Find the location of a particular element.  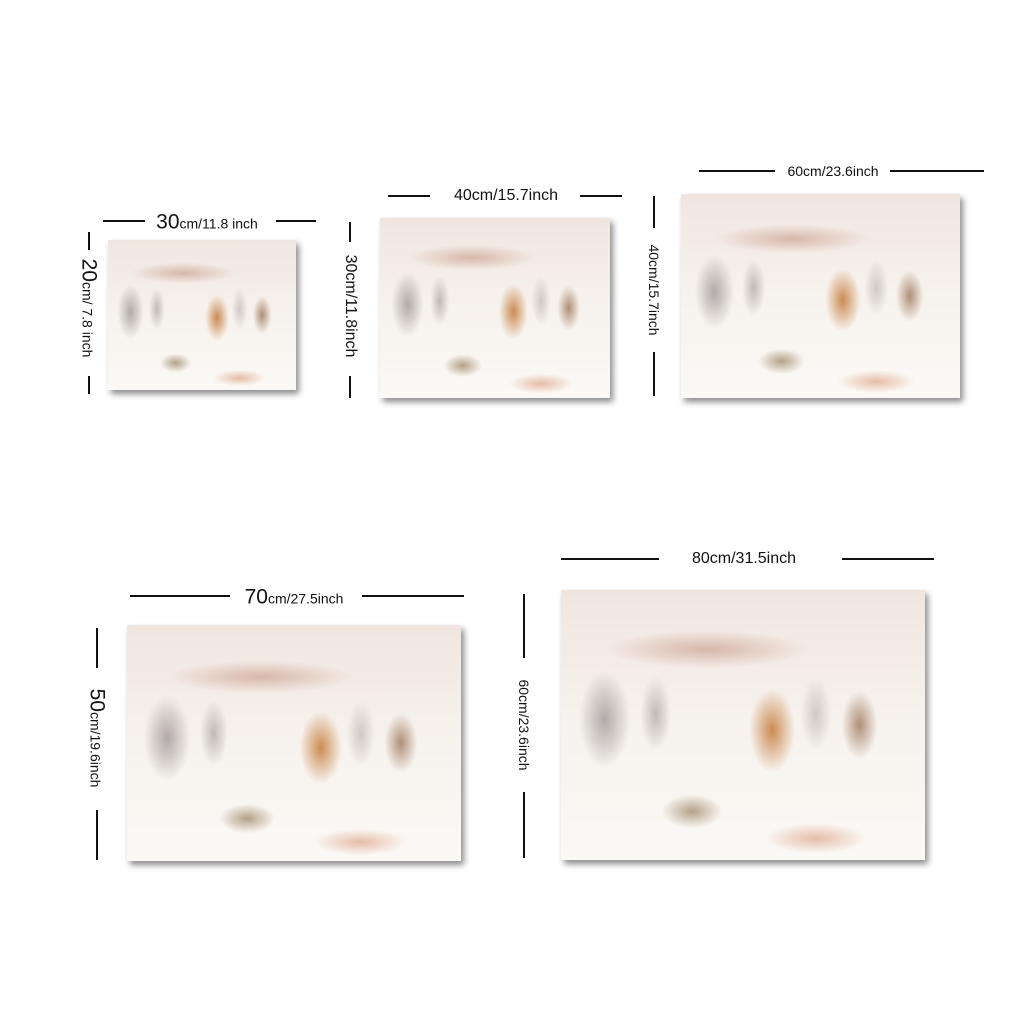

height-unit: cm/19.6inch is located at coordinates (95, 749).